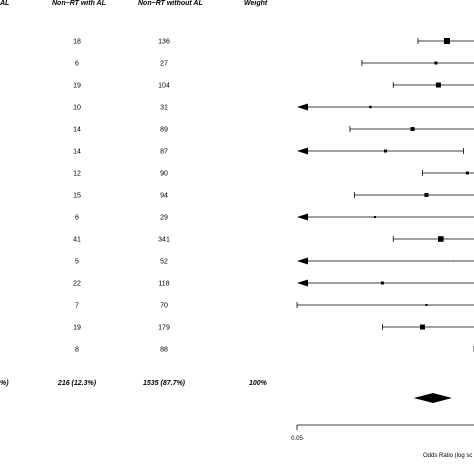 This screenshot has width=474, height=474. Describe the element at coordinates (164, 86) in the screenshot. I see `cell-nonrt-without-al: 104` at that location.